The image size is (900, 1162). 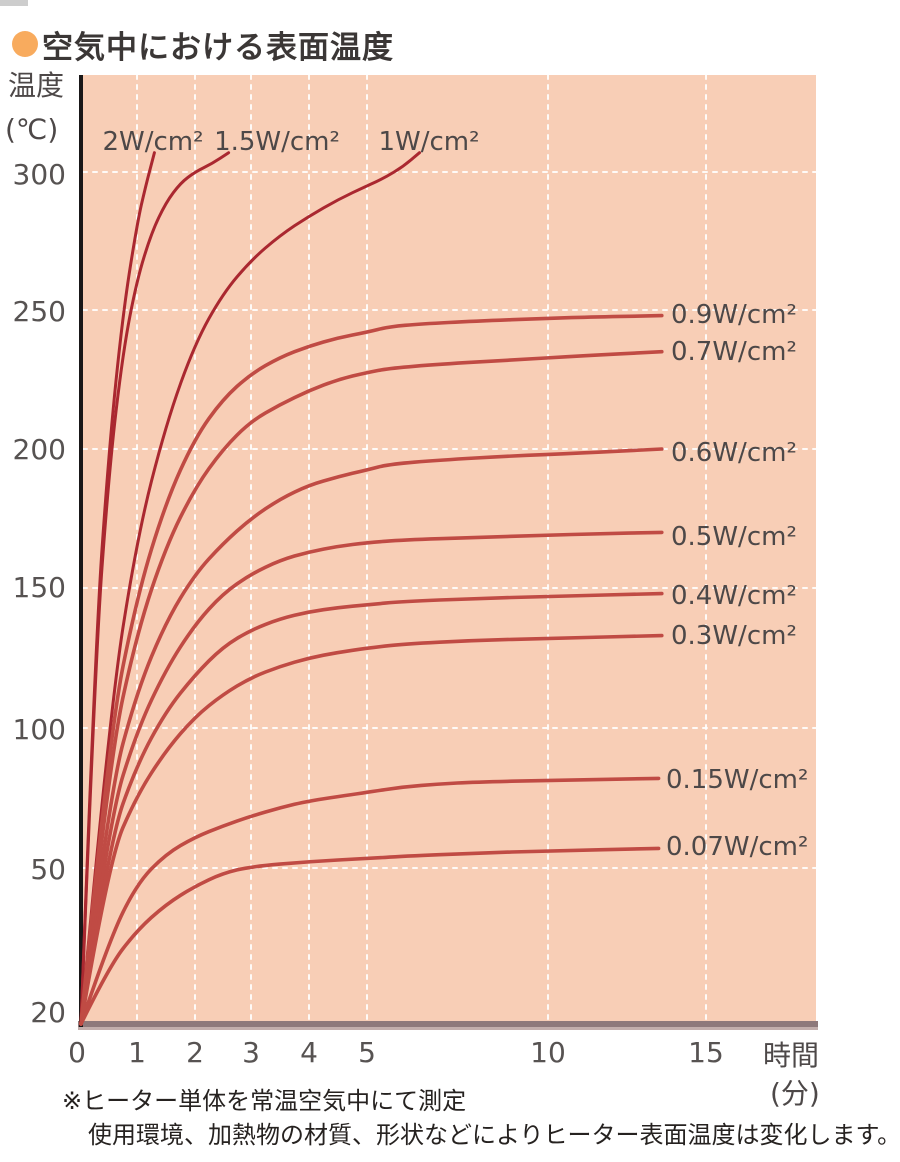 I want to click on curve-label-0-6w: 0.6W/cm², so click(x=734, y=453).